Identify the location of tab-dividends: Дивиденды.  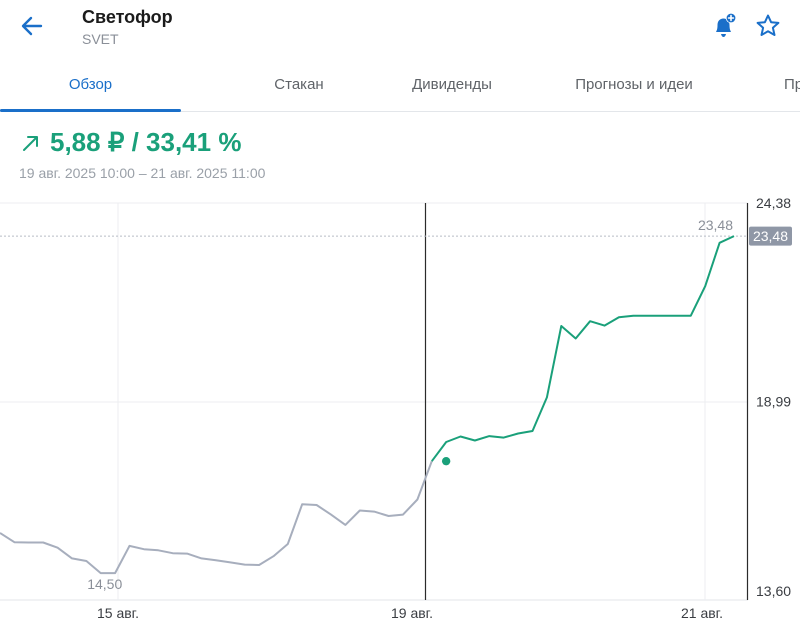
(452, 84).